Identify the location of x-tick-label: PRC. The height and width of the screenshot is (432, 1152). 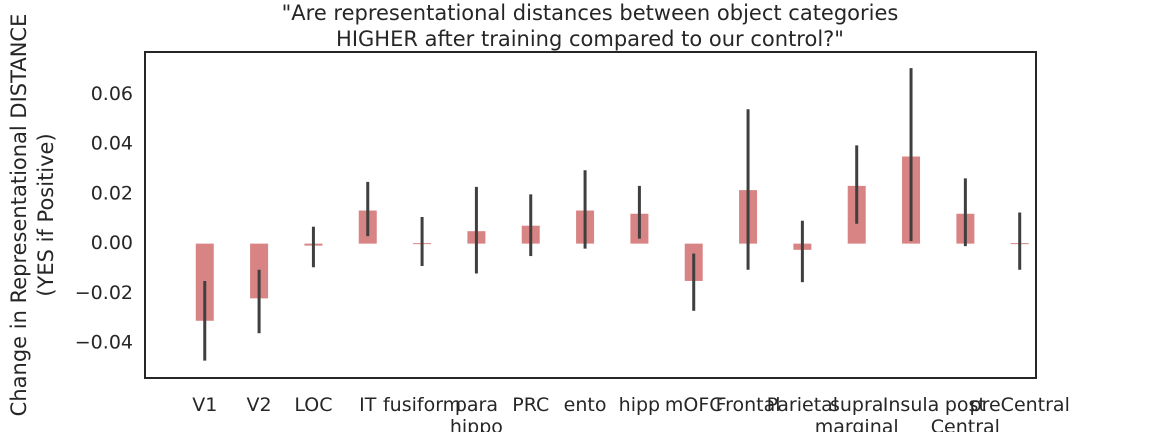
(530, 405).